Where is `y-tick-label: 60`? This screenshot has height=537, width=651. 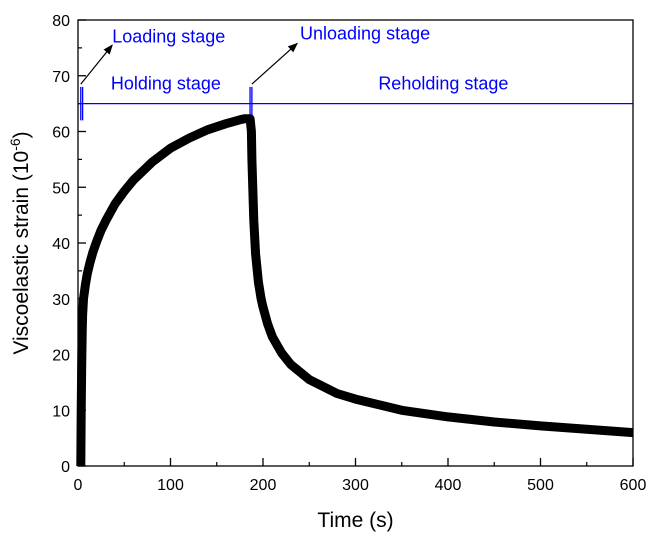
y-tick-label: 60 is located at coordinates (61, 133).